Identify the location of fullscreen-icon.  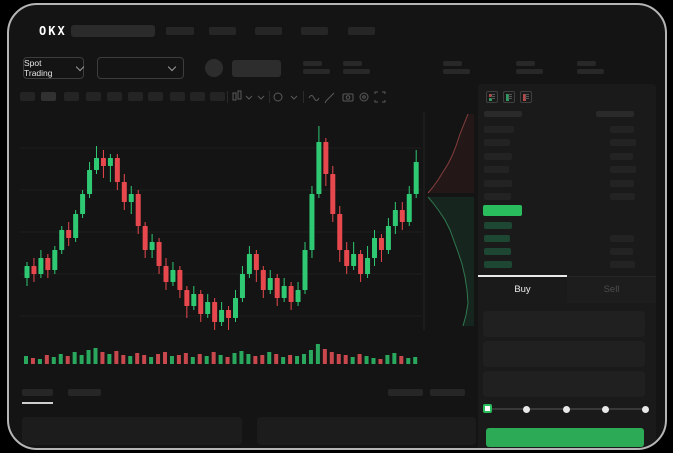
(380, 97).